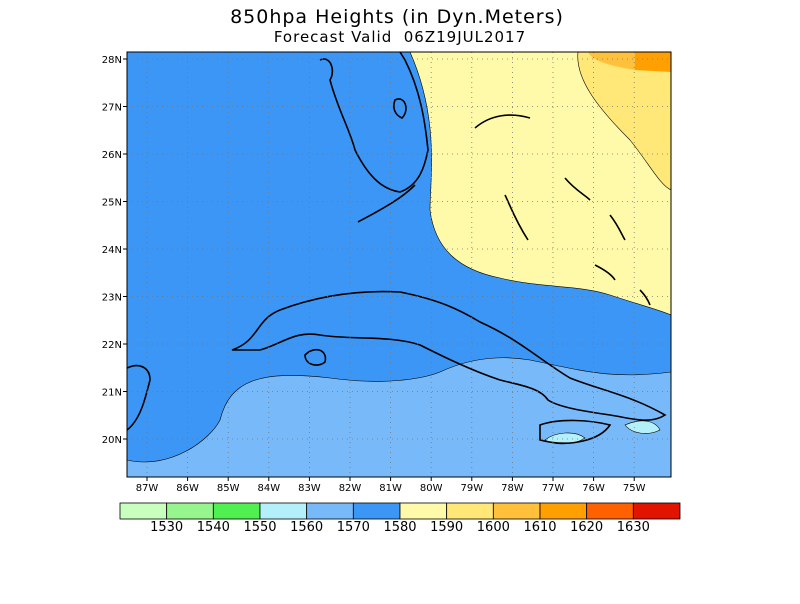  Describe the element at coordinates (390, 488) in the screenshot. I see `lon-label: 81W` at that location.